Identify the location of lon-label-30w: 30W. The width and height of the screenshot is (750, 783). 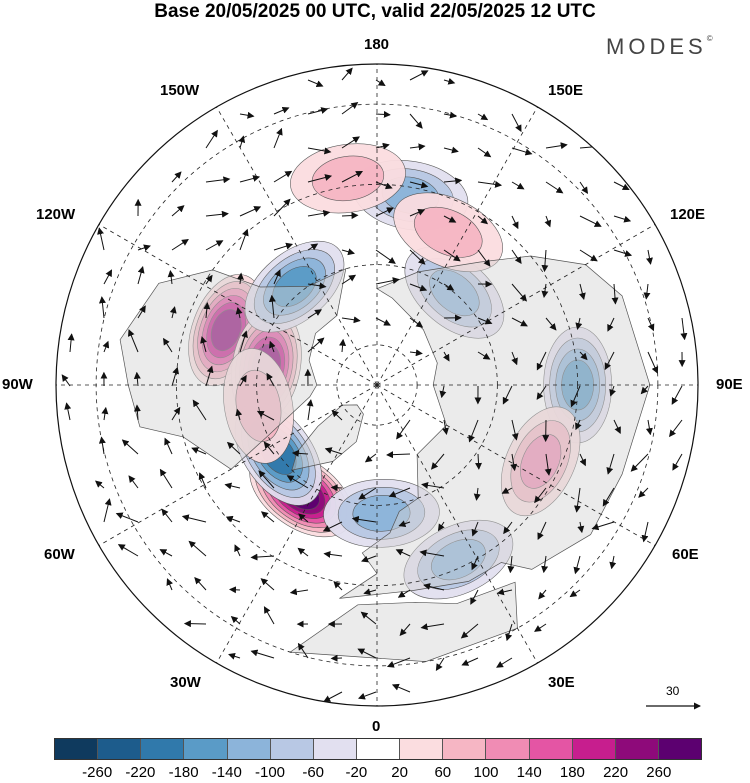
(185, 682).